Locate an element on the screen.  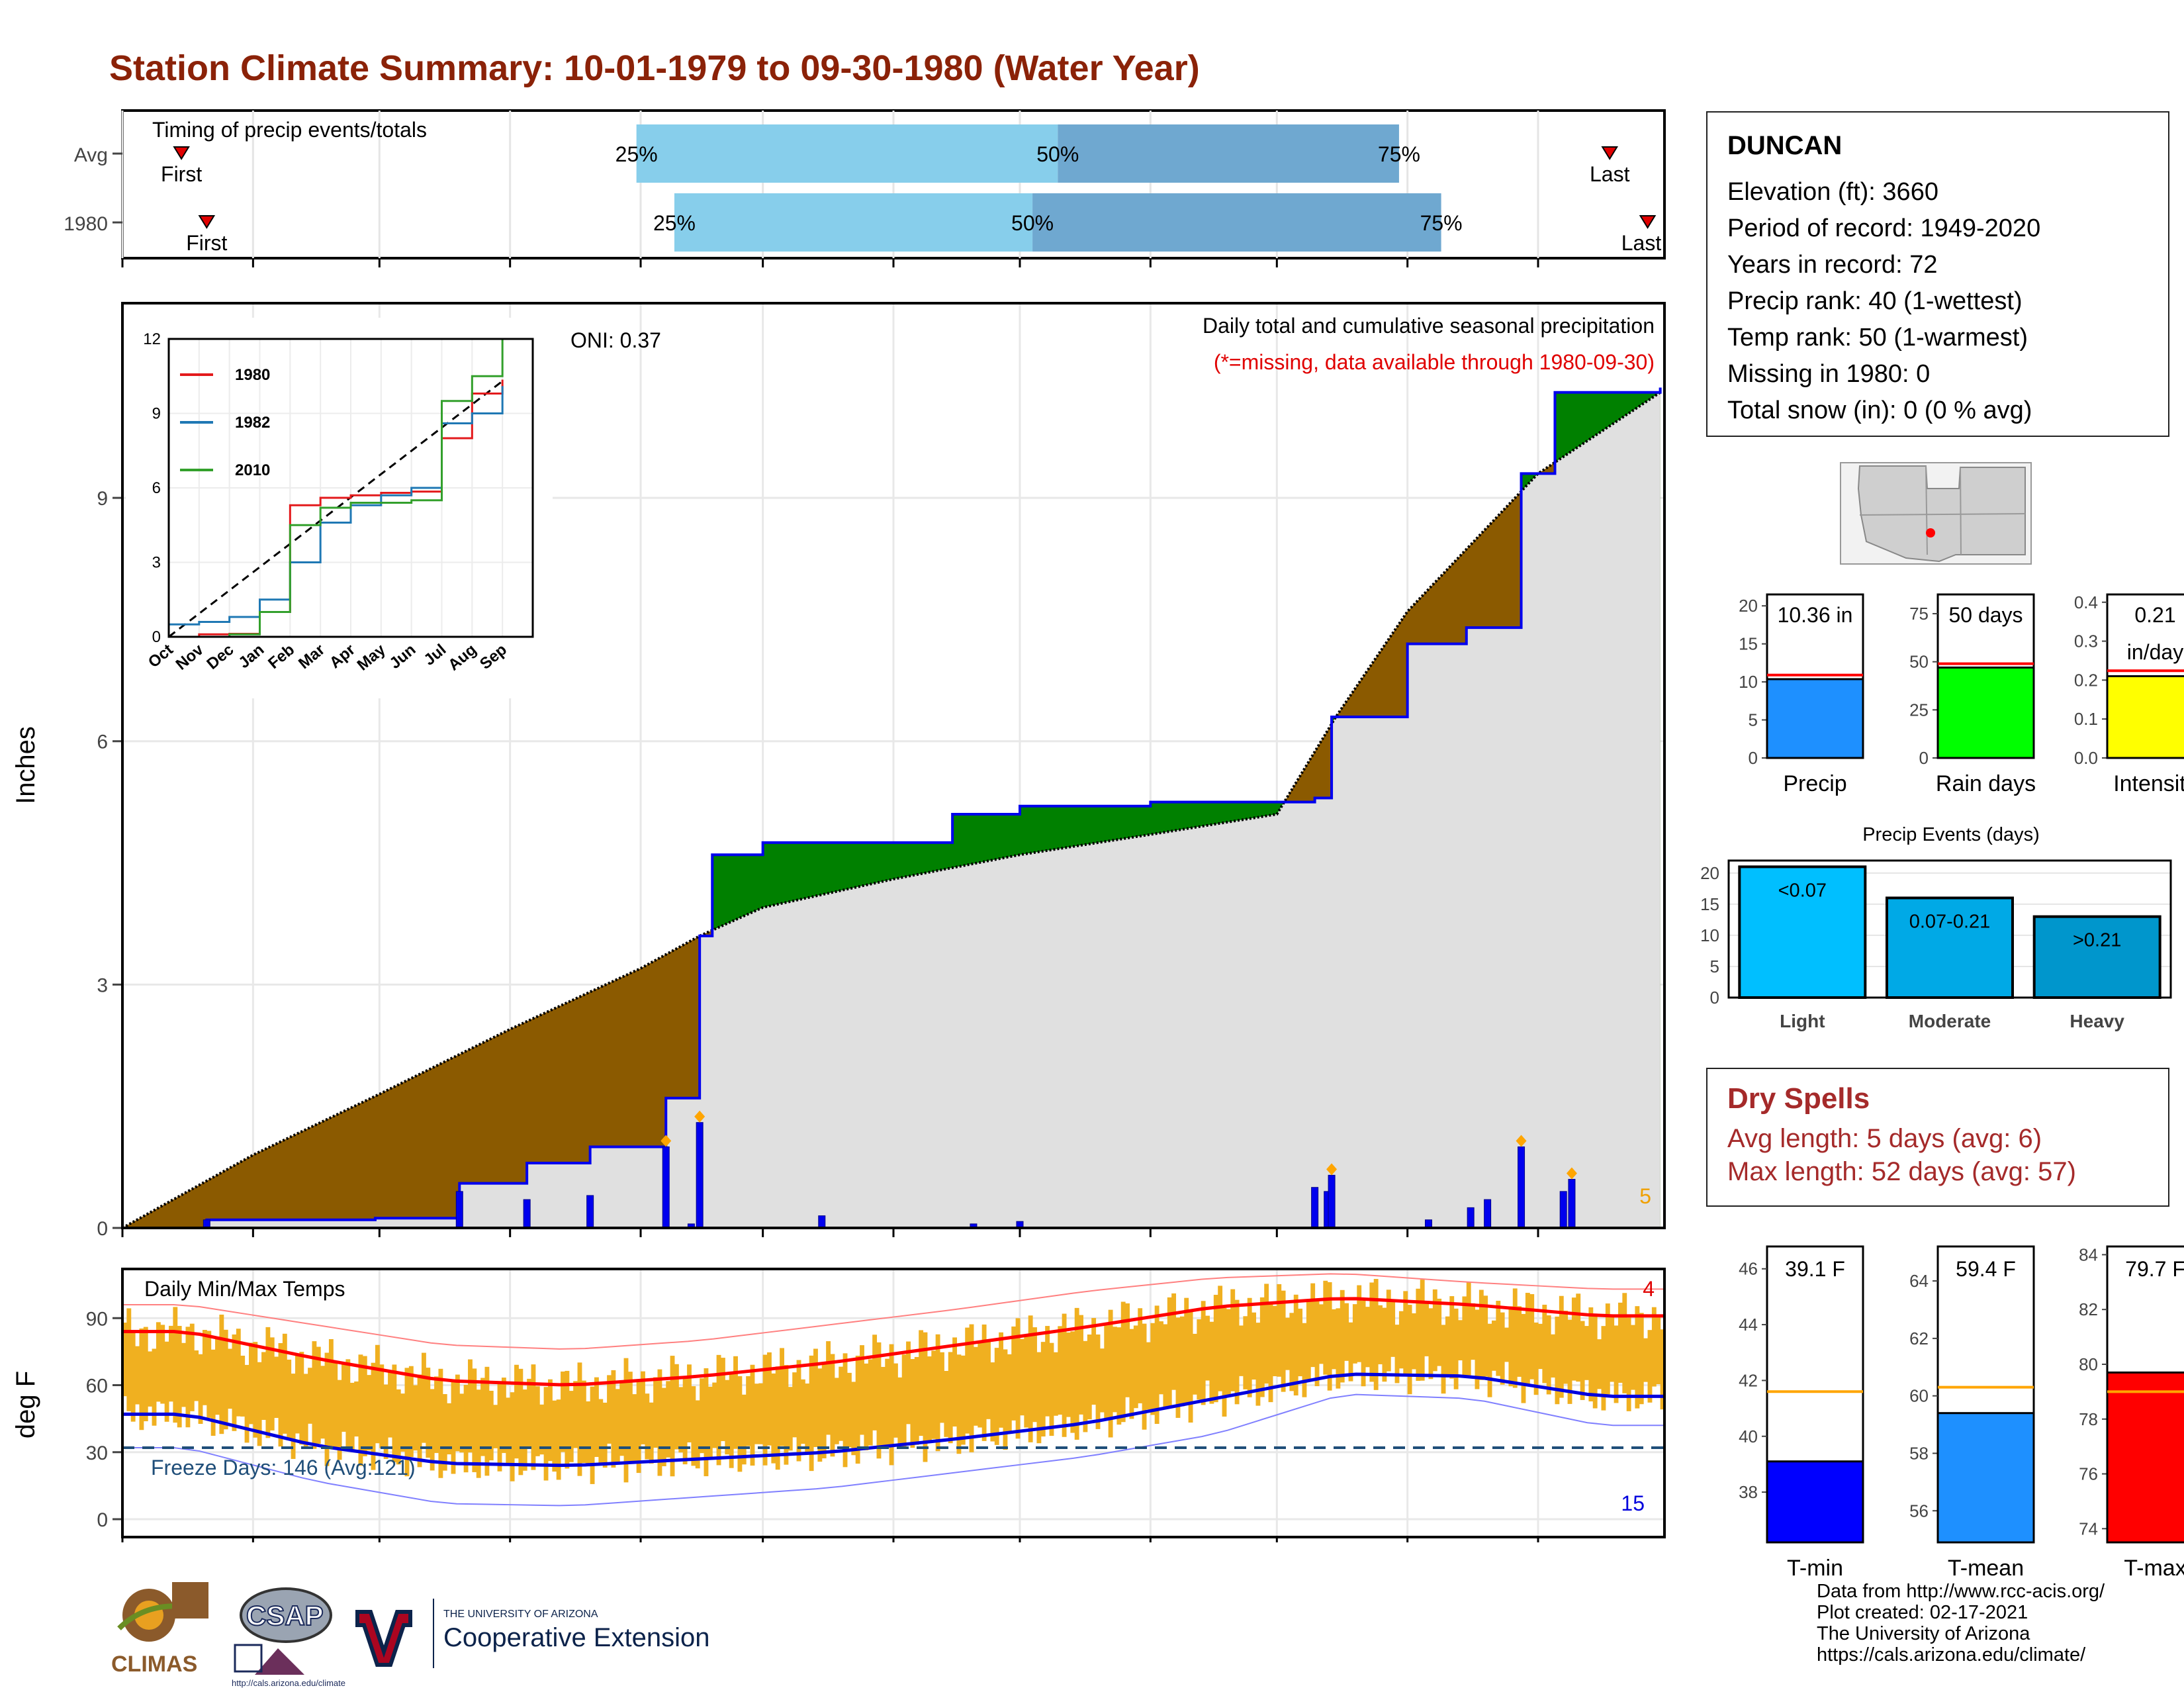
temp-bar-value: 39.1 F is located at coordinates (1815, 1269).